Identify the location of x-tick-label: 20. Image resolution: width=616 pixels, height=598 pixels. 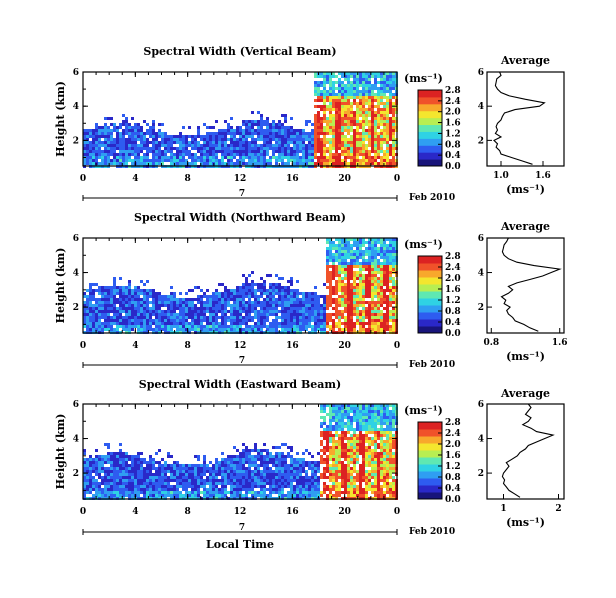
(344, 346).